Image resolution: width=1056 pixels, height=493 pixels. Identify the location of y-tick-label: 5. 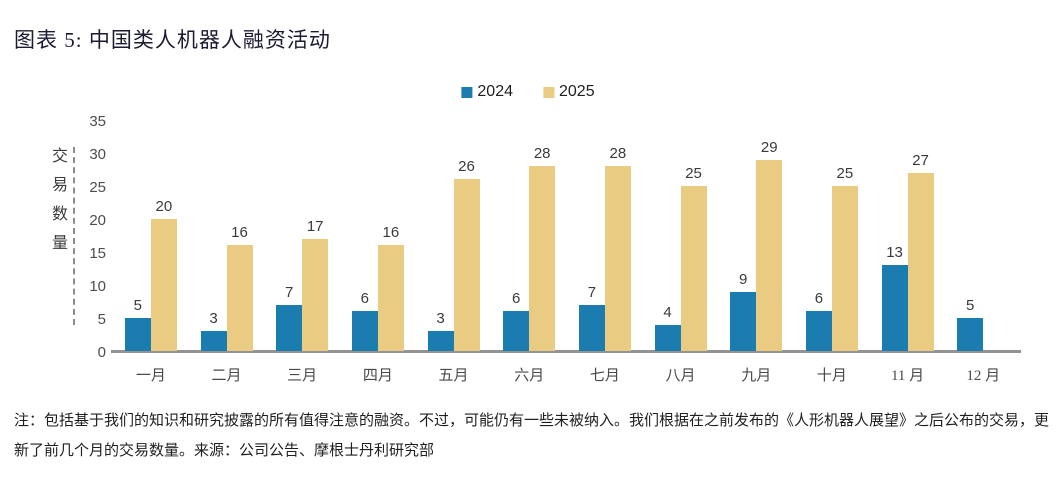
(101, 319).